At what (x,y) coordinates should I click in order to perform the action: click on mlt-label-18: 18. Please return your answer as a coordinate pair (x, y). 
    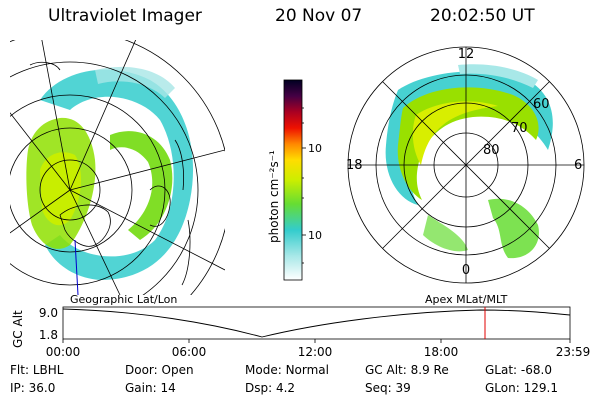
    Looking at the image, I should click on (354, 165).